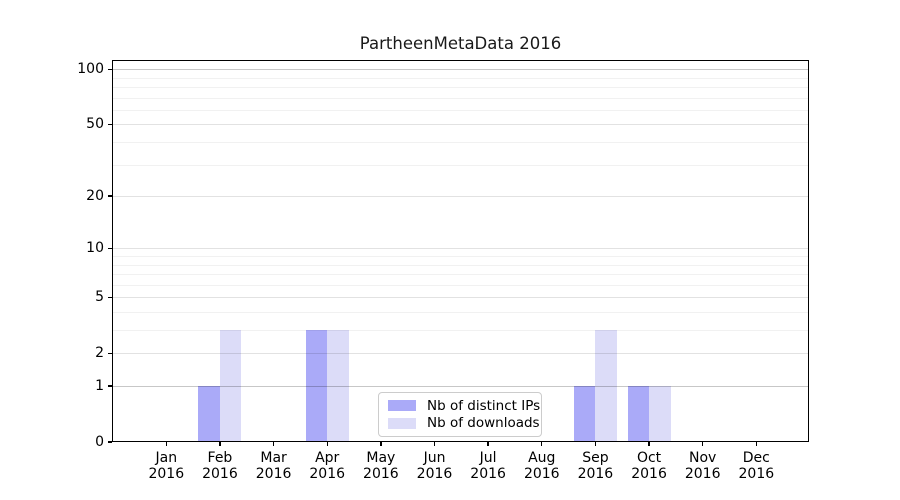  What do you see at coordinates (402, 406) in the screenshot?
I see `legend-swatch-distinct-ips-icon` at bounding box center [402, 406].